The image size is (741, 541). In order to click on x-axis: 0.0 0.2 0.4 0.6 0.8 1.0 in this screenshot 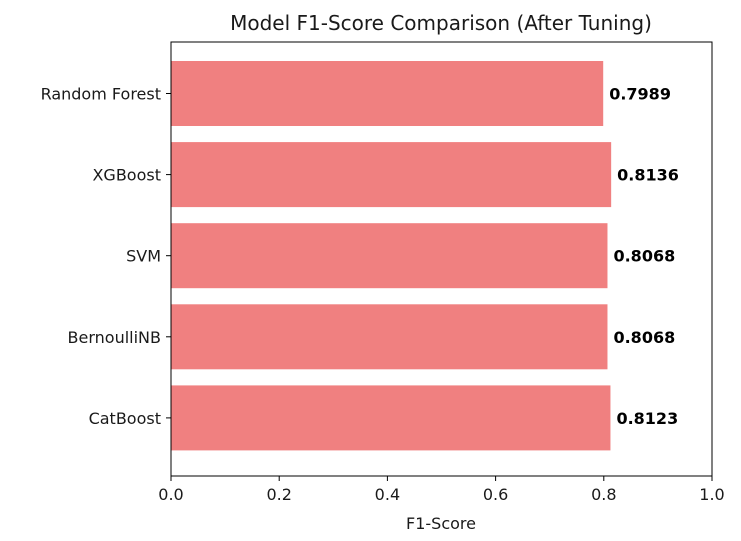, I will do `click(441, 490)`.